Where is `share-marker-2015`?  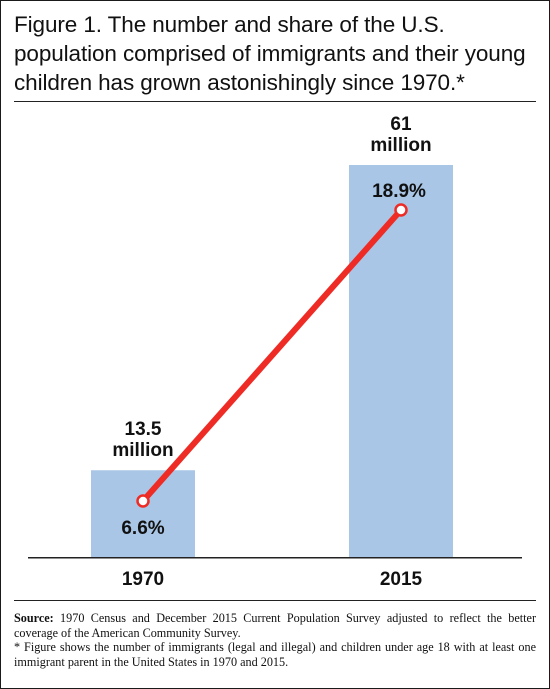 share-marker-2015 is located at coordinates (401, 210).